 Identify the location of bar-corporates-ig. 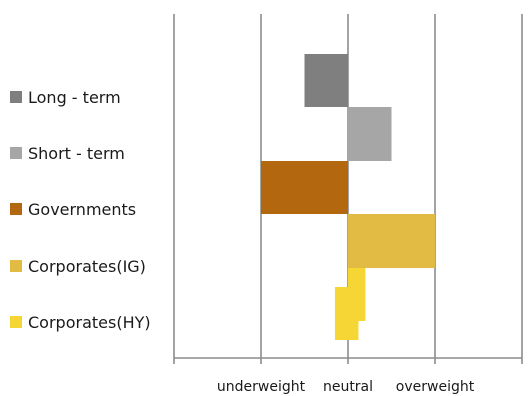
(391, 241).